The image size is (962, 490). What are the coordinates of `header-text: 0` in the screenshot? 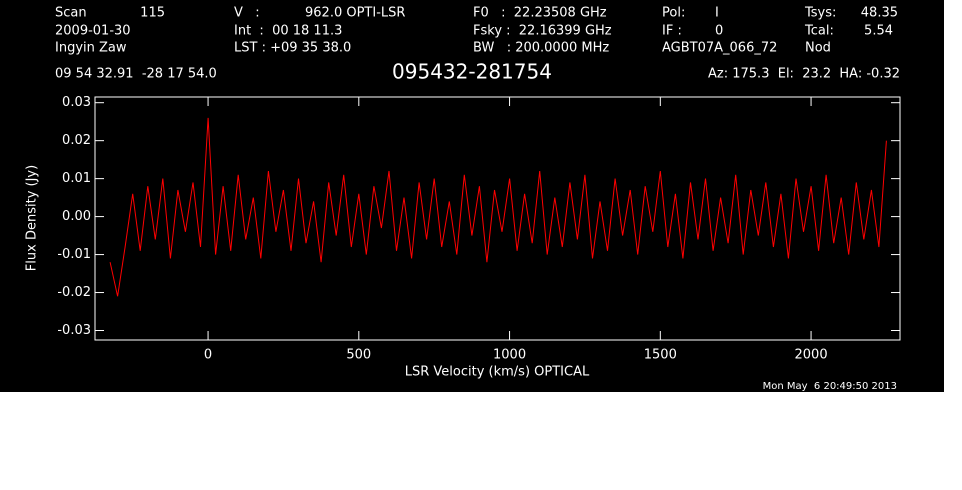 It's located at (719, 31).